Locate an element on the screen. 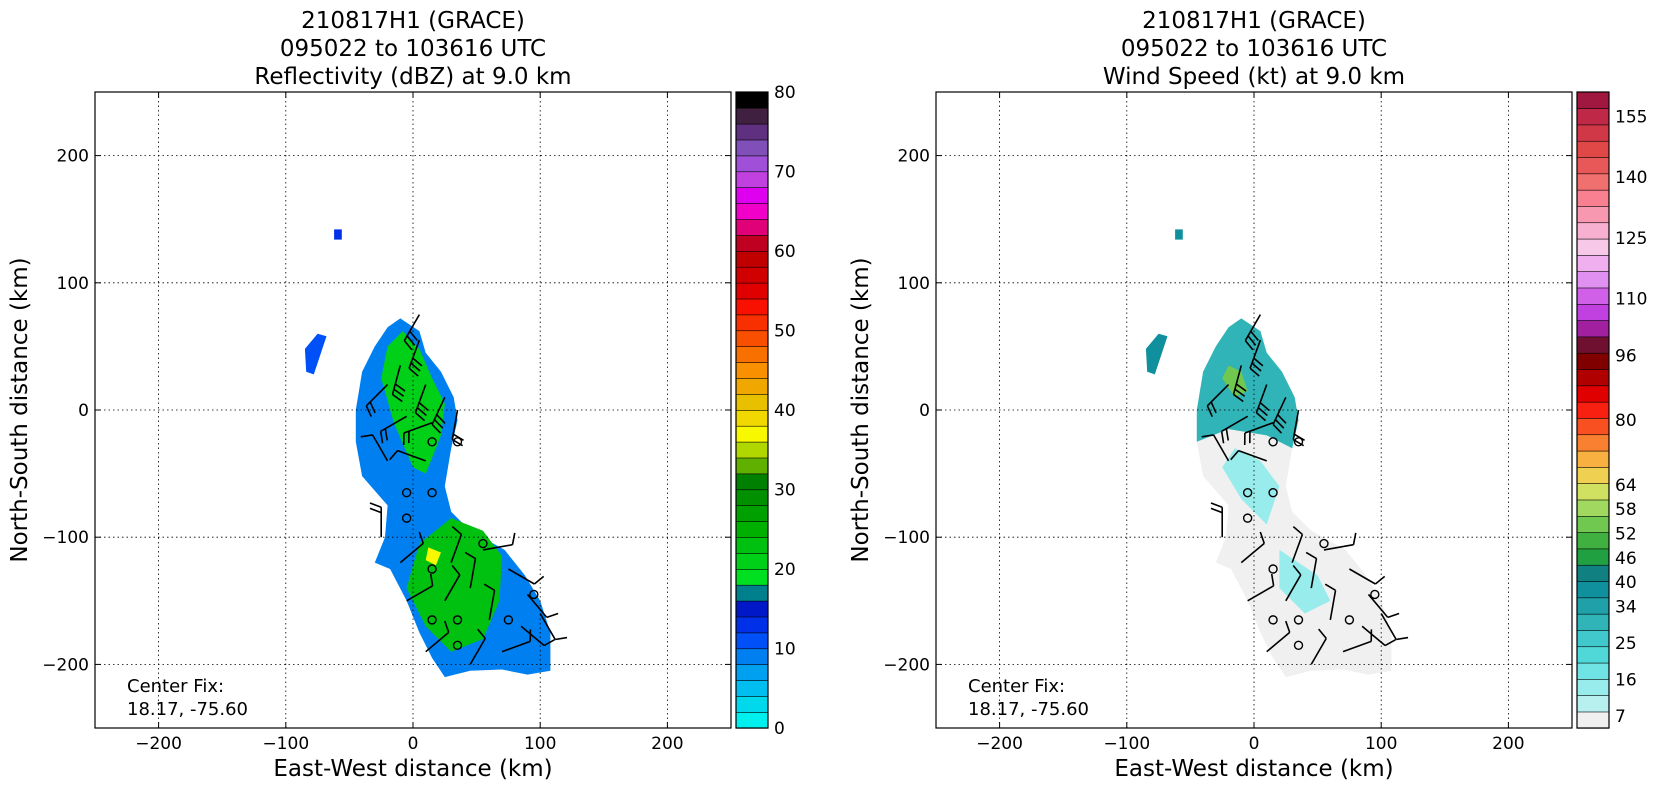  colorbar-tick-label: 40 is located at coordinates (1626, 583).